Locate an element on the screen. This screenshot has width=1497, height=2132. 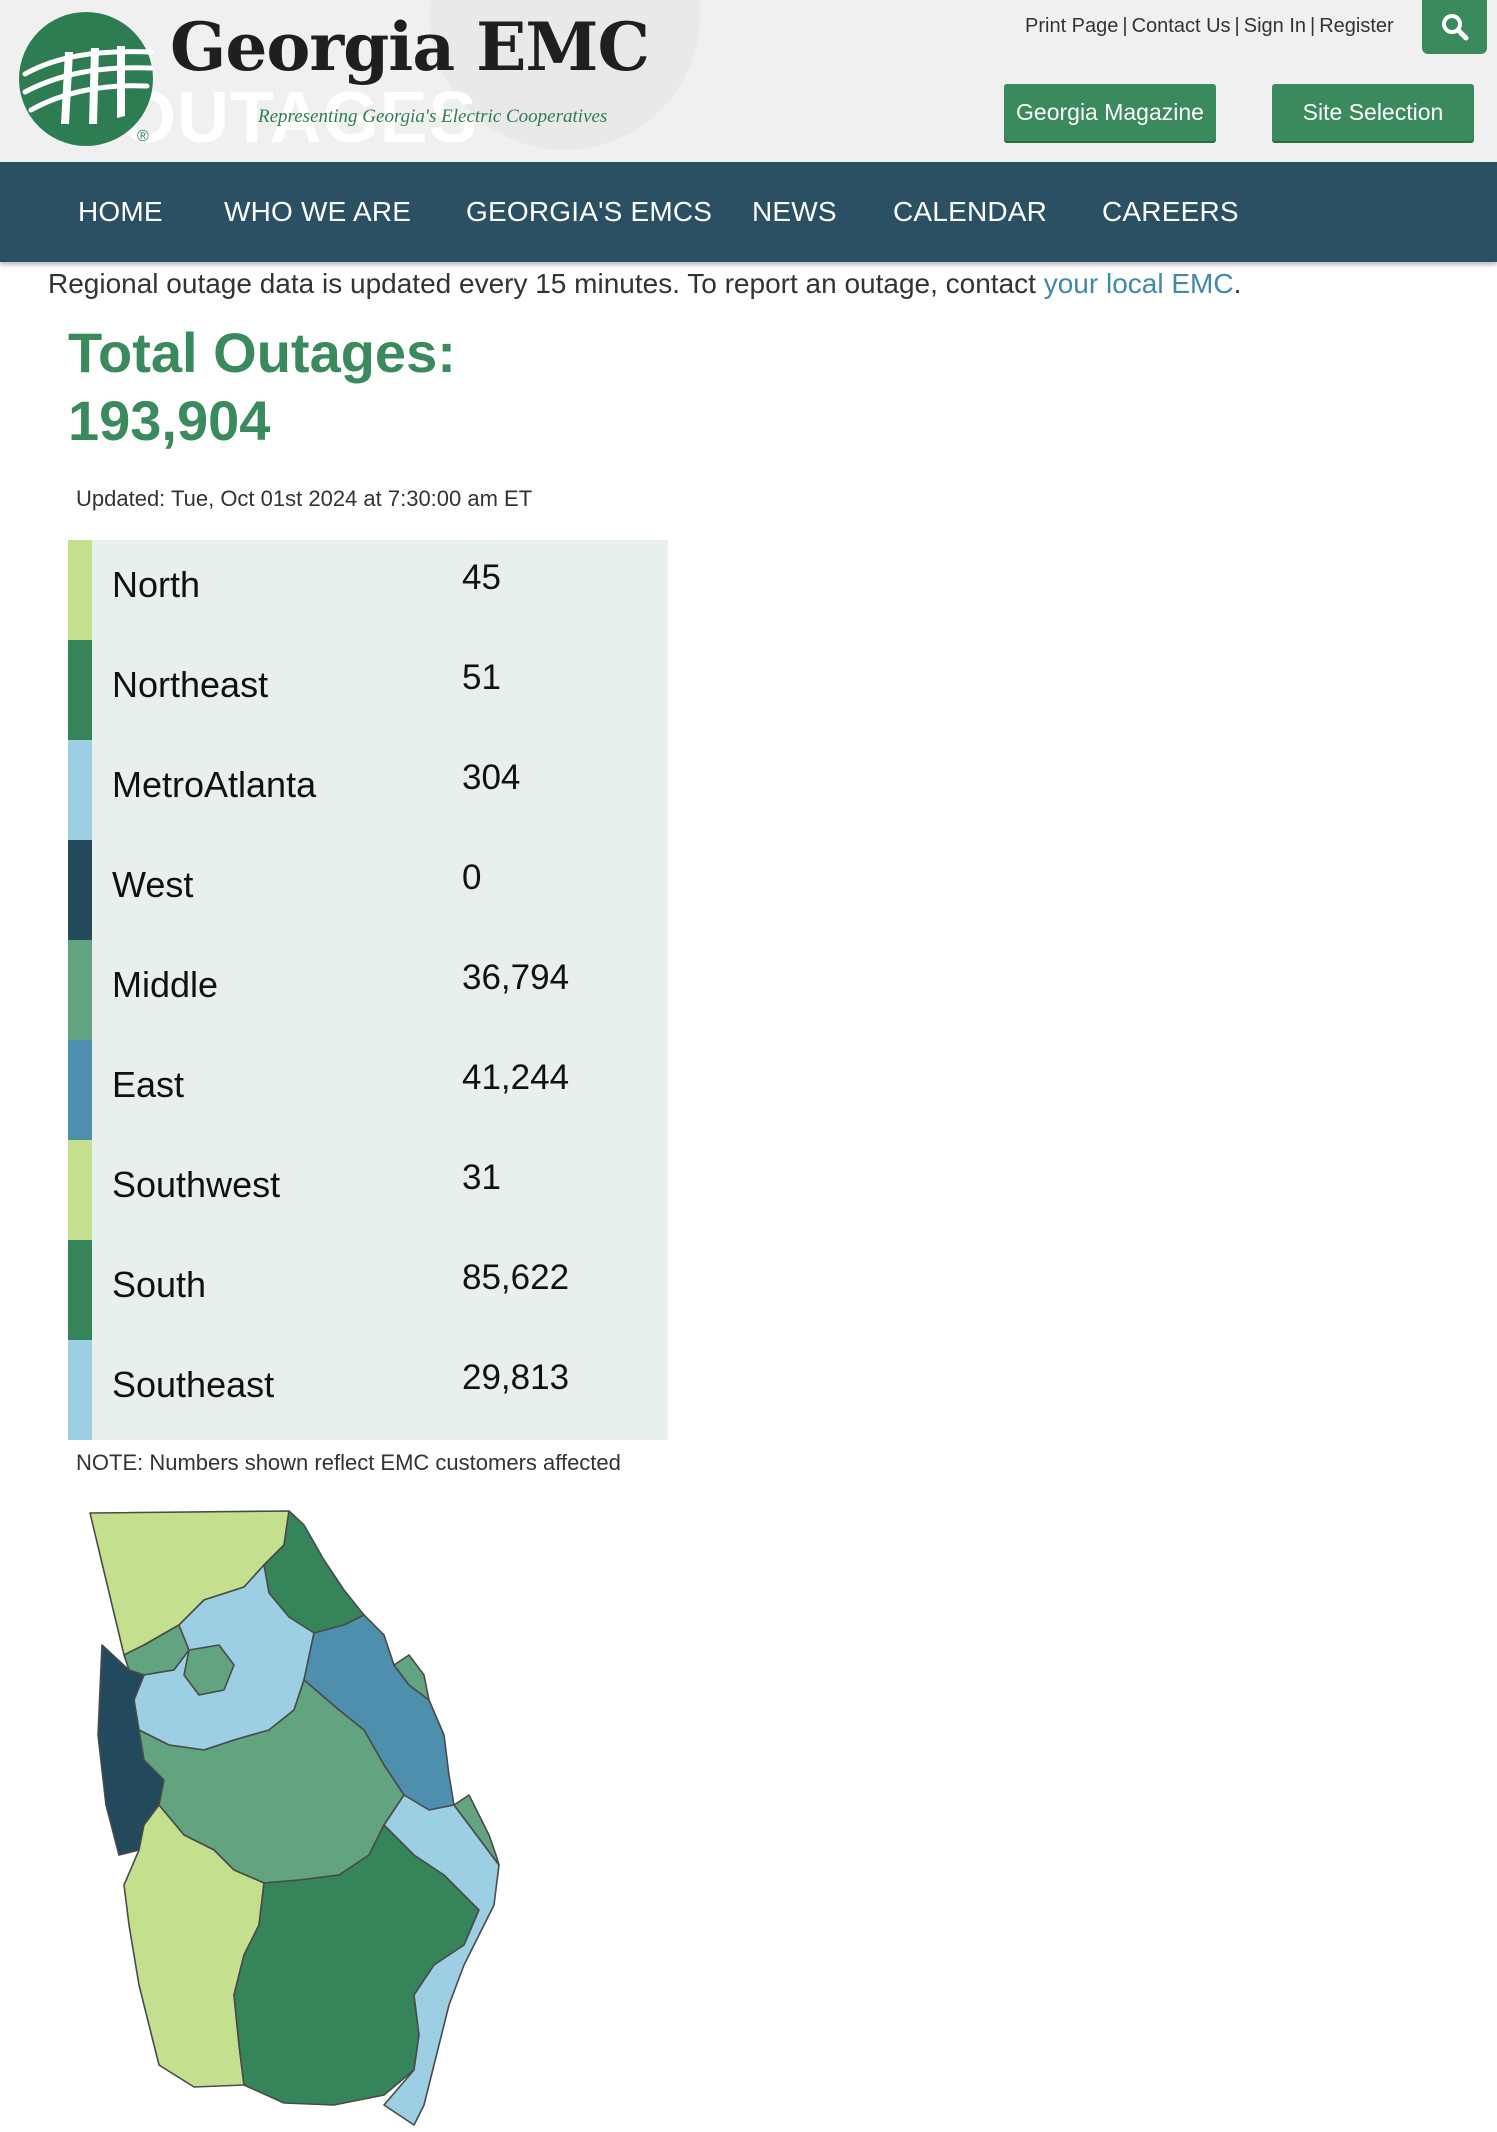
georgia-emc-logo-icon is located at coordinates (86, 79).